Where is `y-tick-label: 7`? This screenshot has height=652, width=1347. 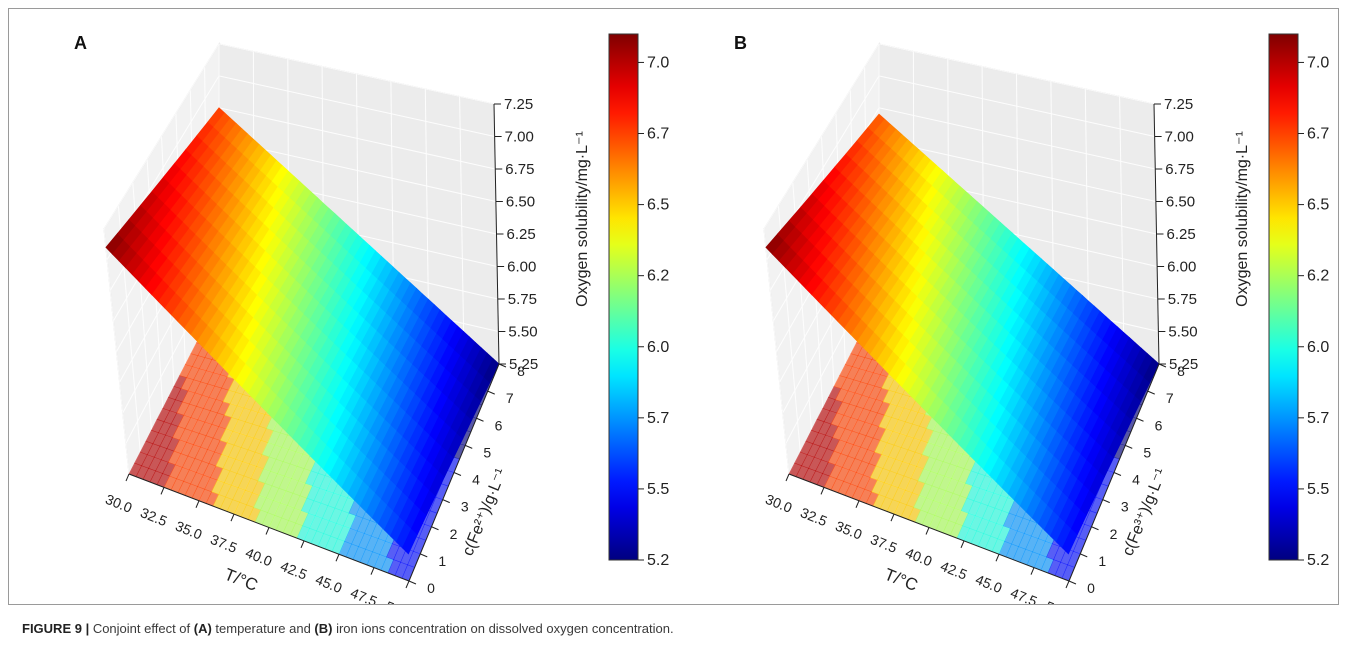
y-tick-label: 7 is located at coordinates (510, 398).